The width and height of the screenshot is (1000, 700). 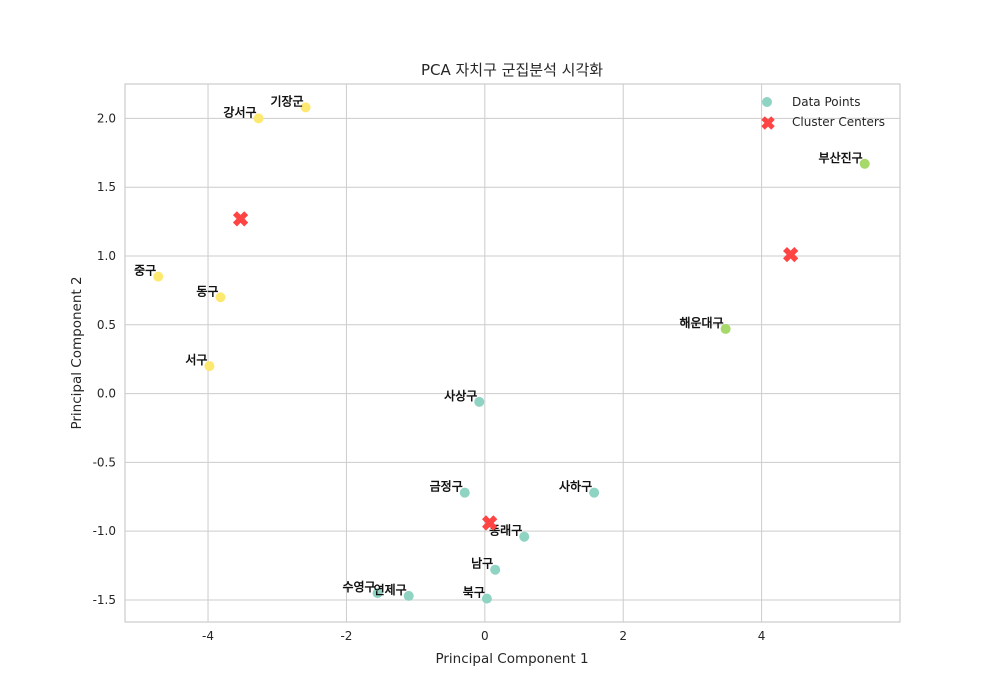 What do you see at coordinates (460, 395) in the screenshot?
I see `point-label: 사상구` at bounding box center [460, 395].